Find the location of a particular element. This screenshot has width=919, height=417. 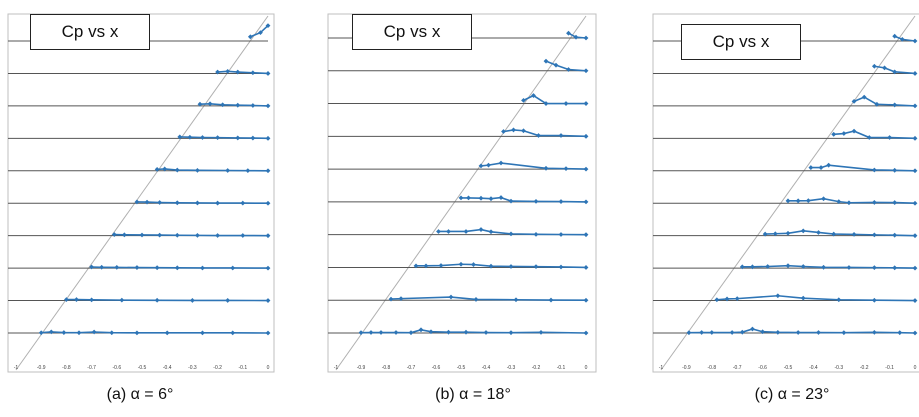

x-tick-label: -0.9 is located at coordinates (41, 368).